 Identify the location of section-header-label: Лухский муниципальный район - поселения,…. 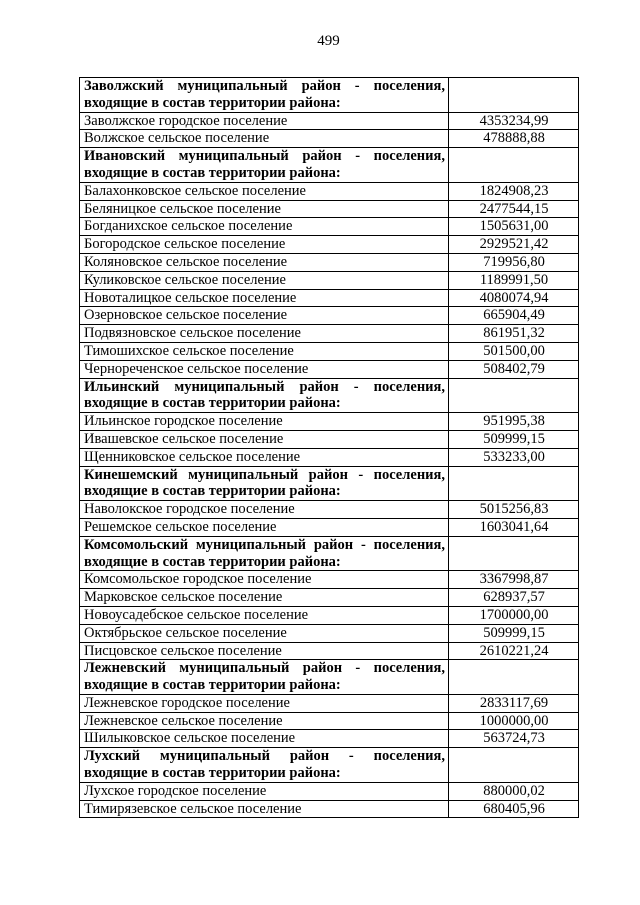
(264, 765).